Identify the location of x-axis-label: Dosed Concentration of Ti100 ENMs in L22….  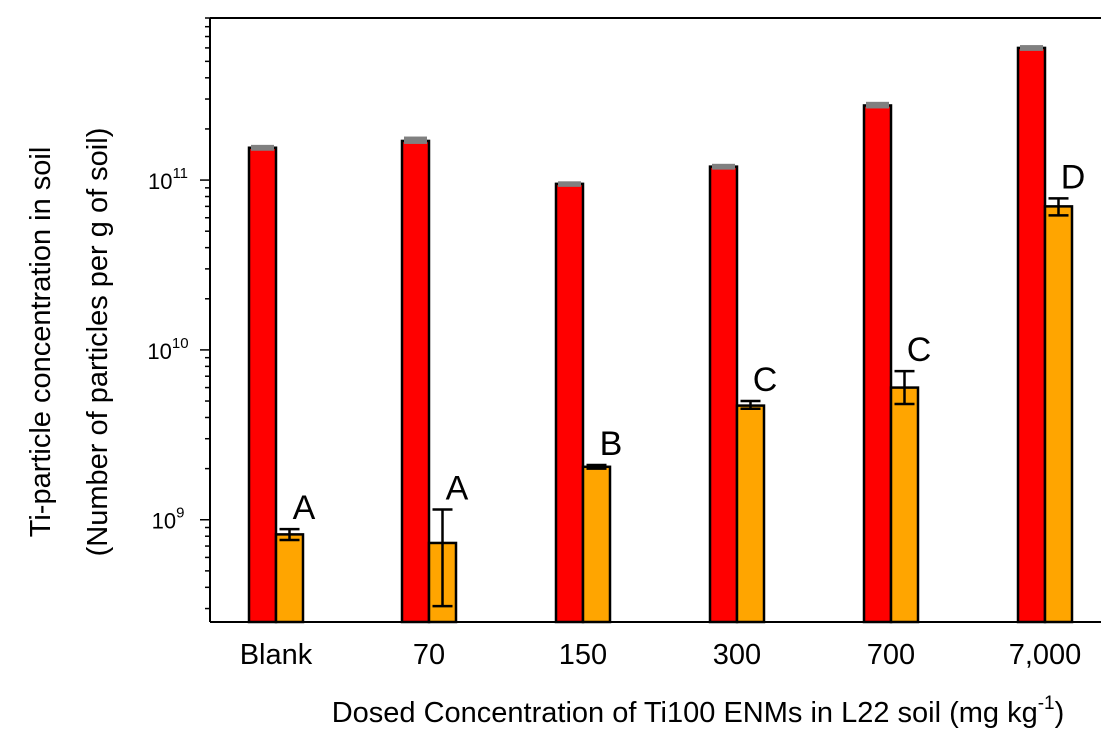
(698, 711).